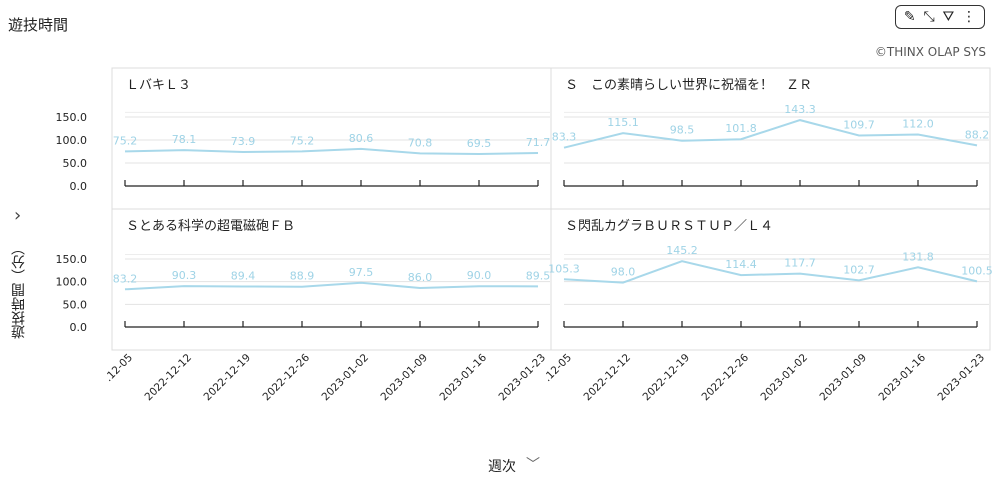 The image size is (1000, 484). What do you see at coordinates (38, 25) in the screenshot?
I see `page-title: 遊技時間` at bounding box center [38, 25].